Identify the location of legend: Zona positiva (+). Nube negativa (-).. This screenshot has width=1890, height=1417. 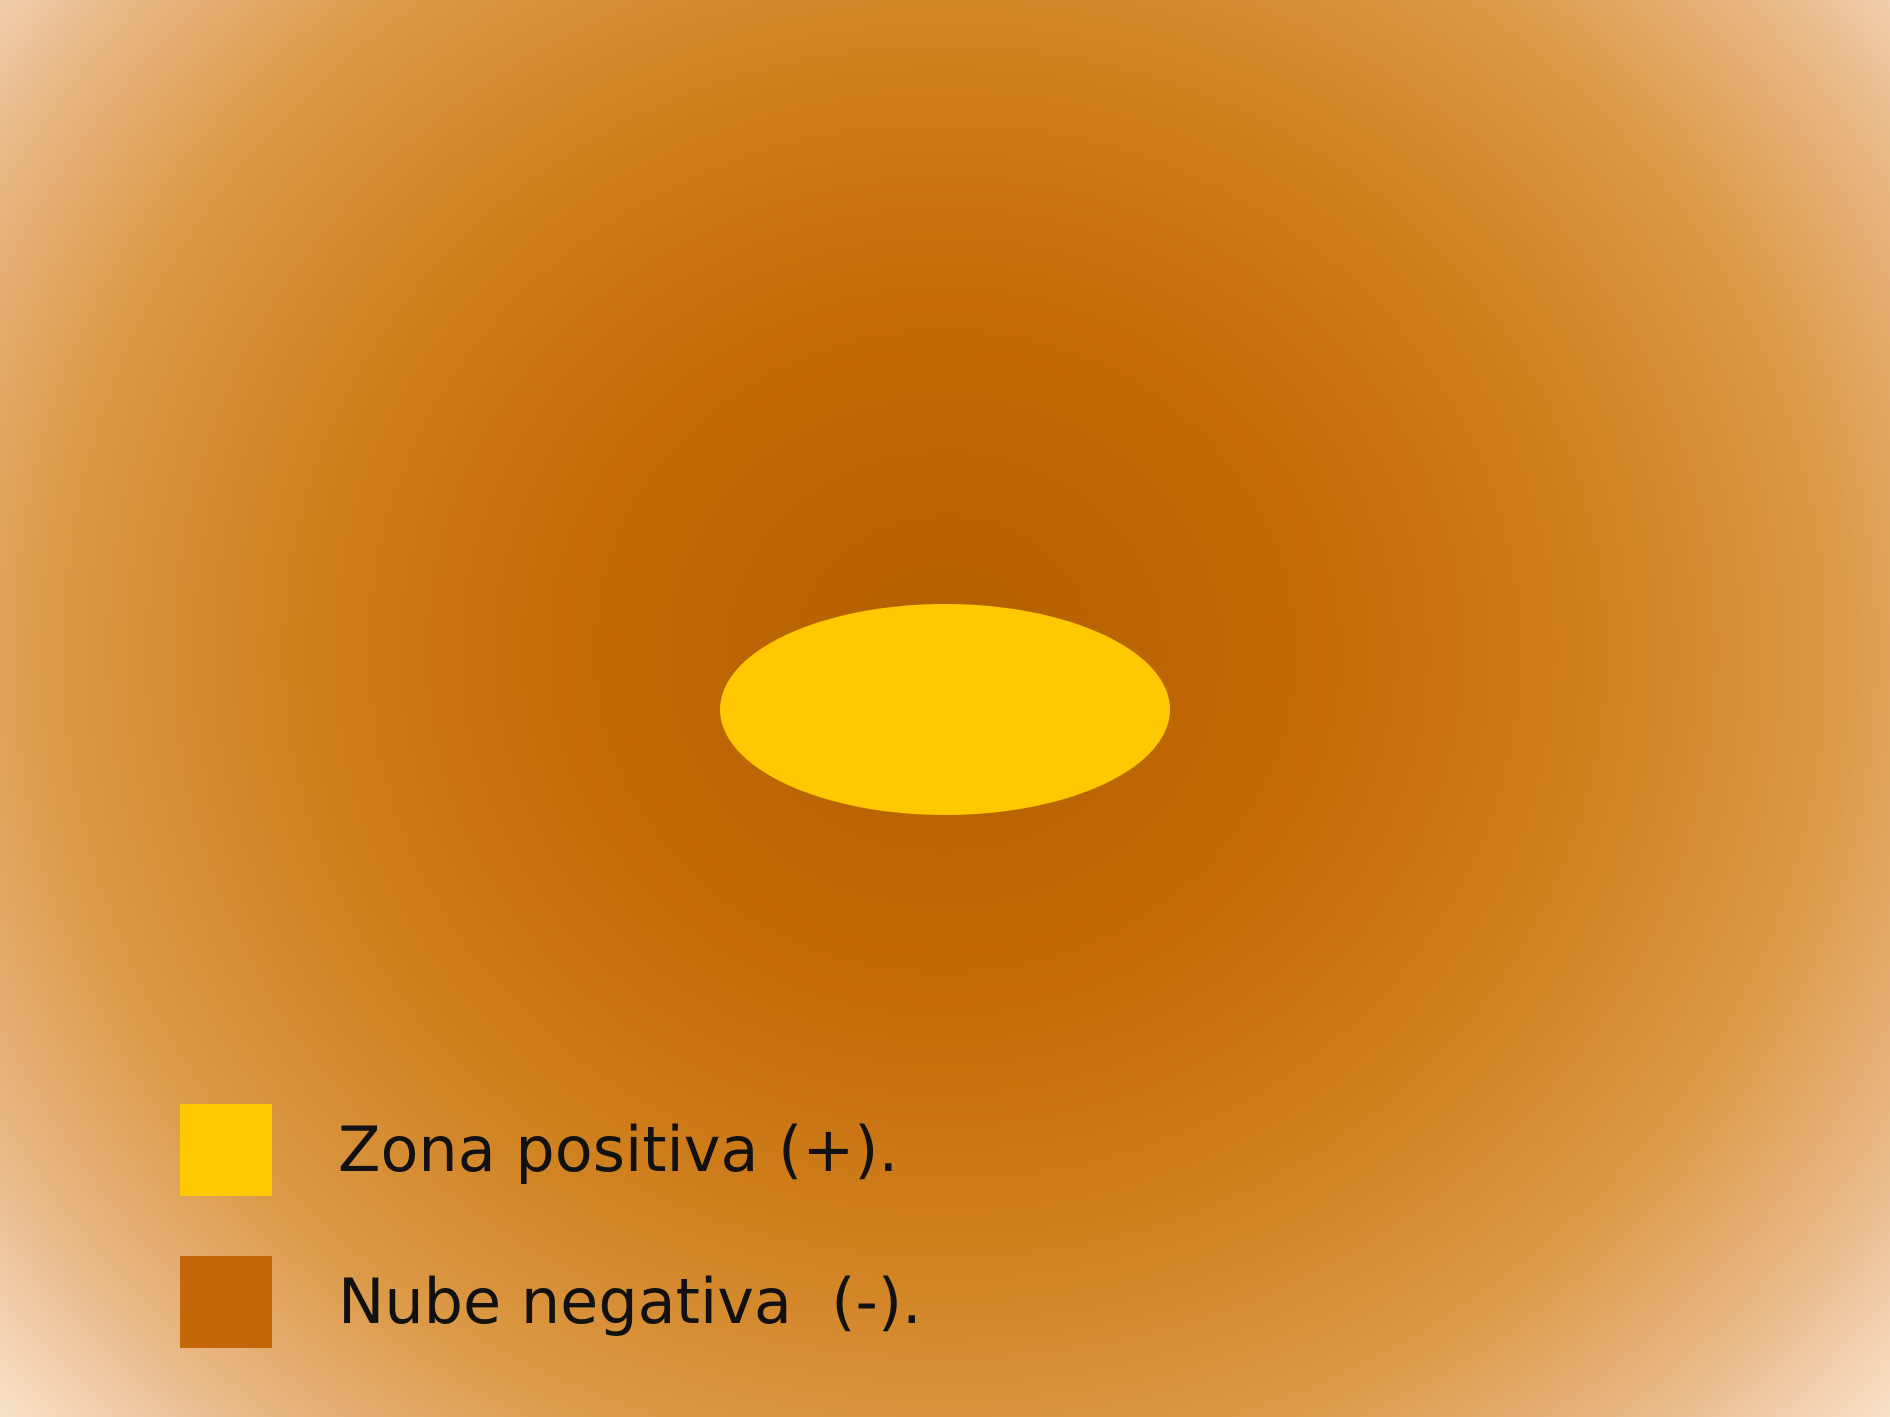
(630, 1256).